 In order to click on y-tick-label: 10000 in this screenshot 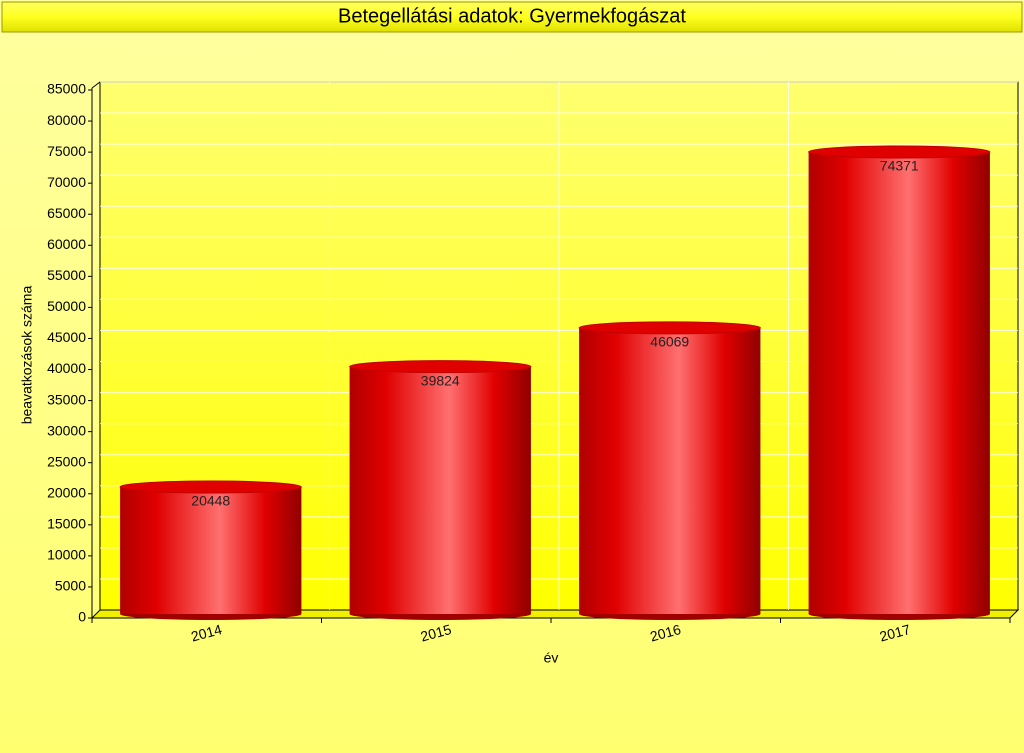, I will do `click(66, 555)`.